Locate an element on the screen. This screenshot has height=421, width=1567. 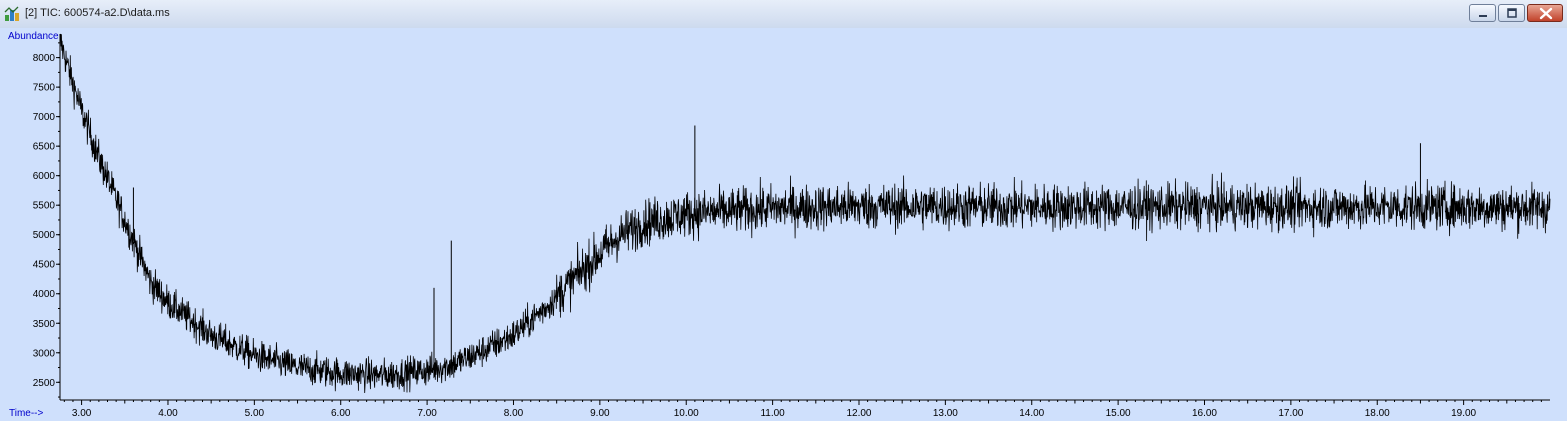
y-tick-label: 4500 is located at coordinates (44, 265).